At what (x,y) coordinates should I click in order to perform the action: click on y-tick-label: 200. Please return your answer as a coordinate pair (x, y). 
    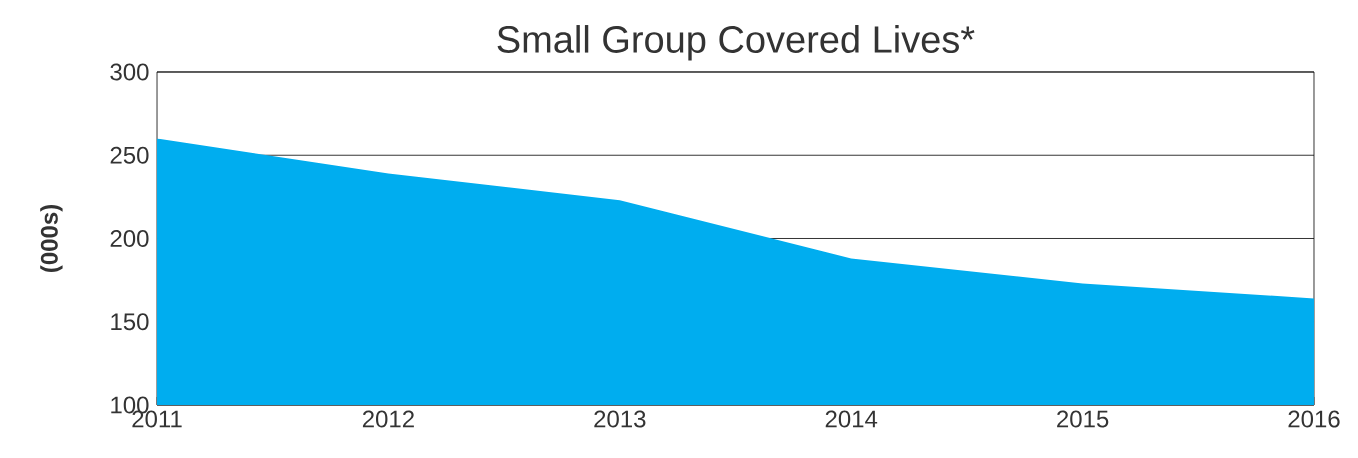
    Looking at the image, I should click on (129, 238).